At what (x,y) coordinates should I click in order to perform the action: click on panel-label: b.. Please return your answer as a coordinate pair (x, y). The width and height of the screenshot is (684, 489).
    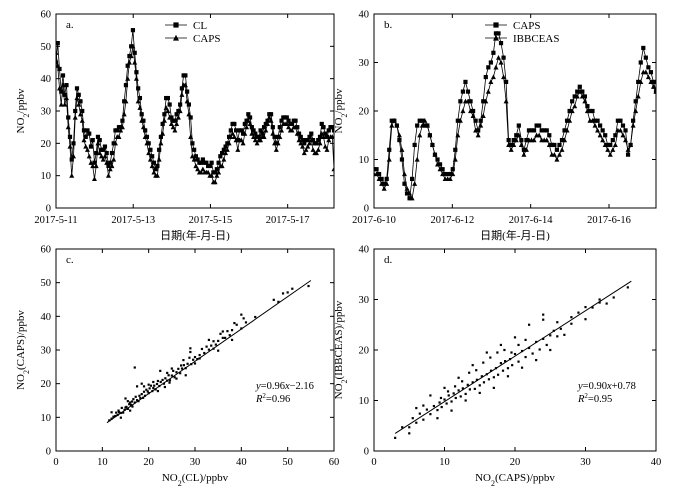
    Looking at the image, I should click on (388, 25).